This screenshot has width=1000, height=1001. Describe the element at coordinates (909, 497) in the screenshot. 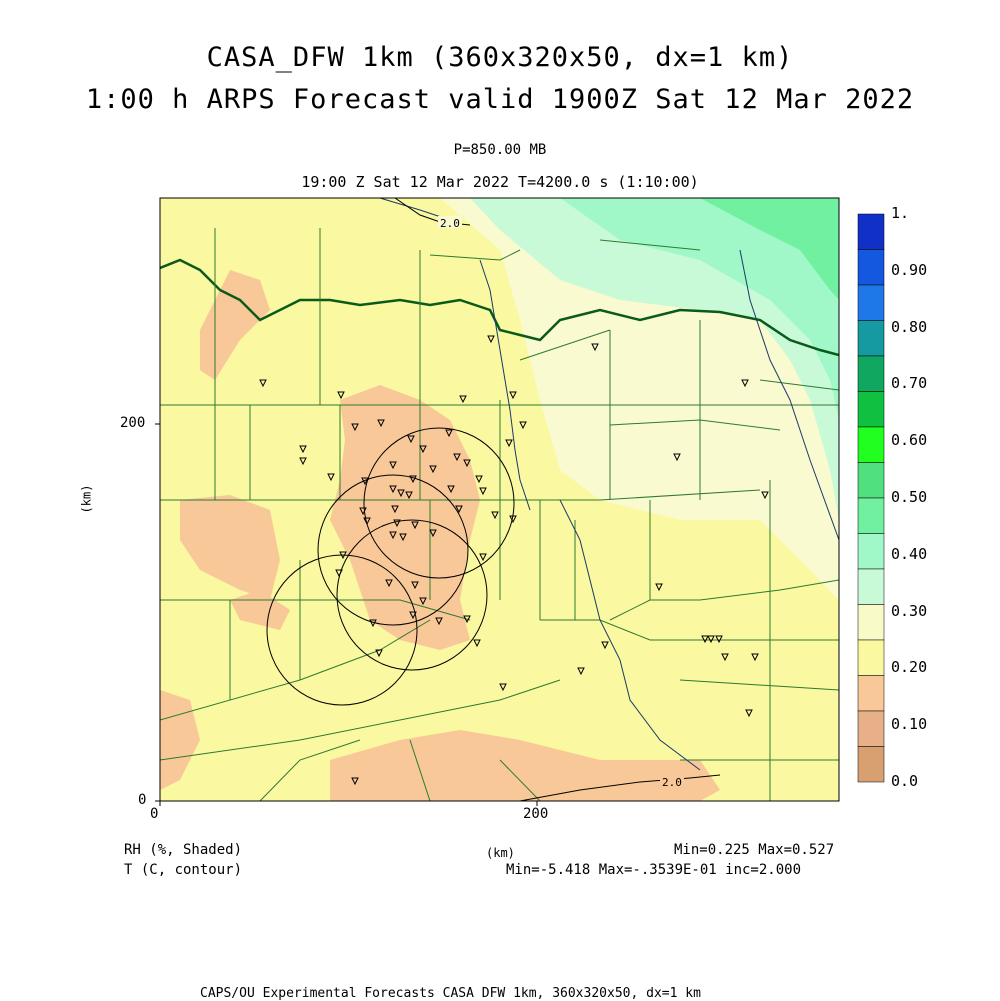

I see `colorbar-label: 0.50` at that location.